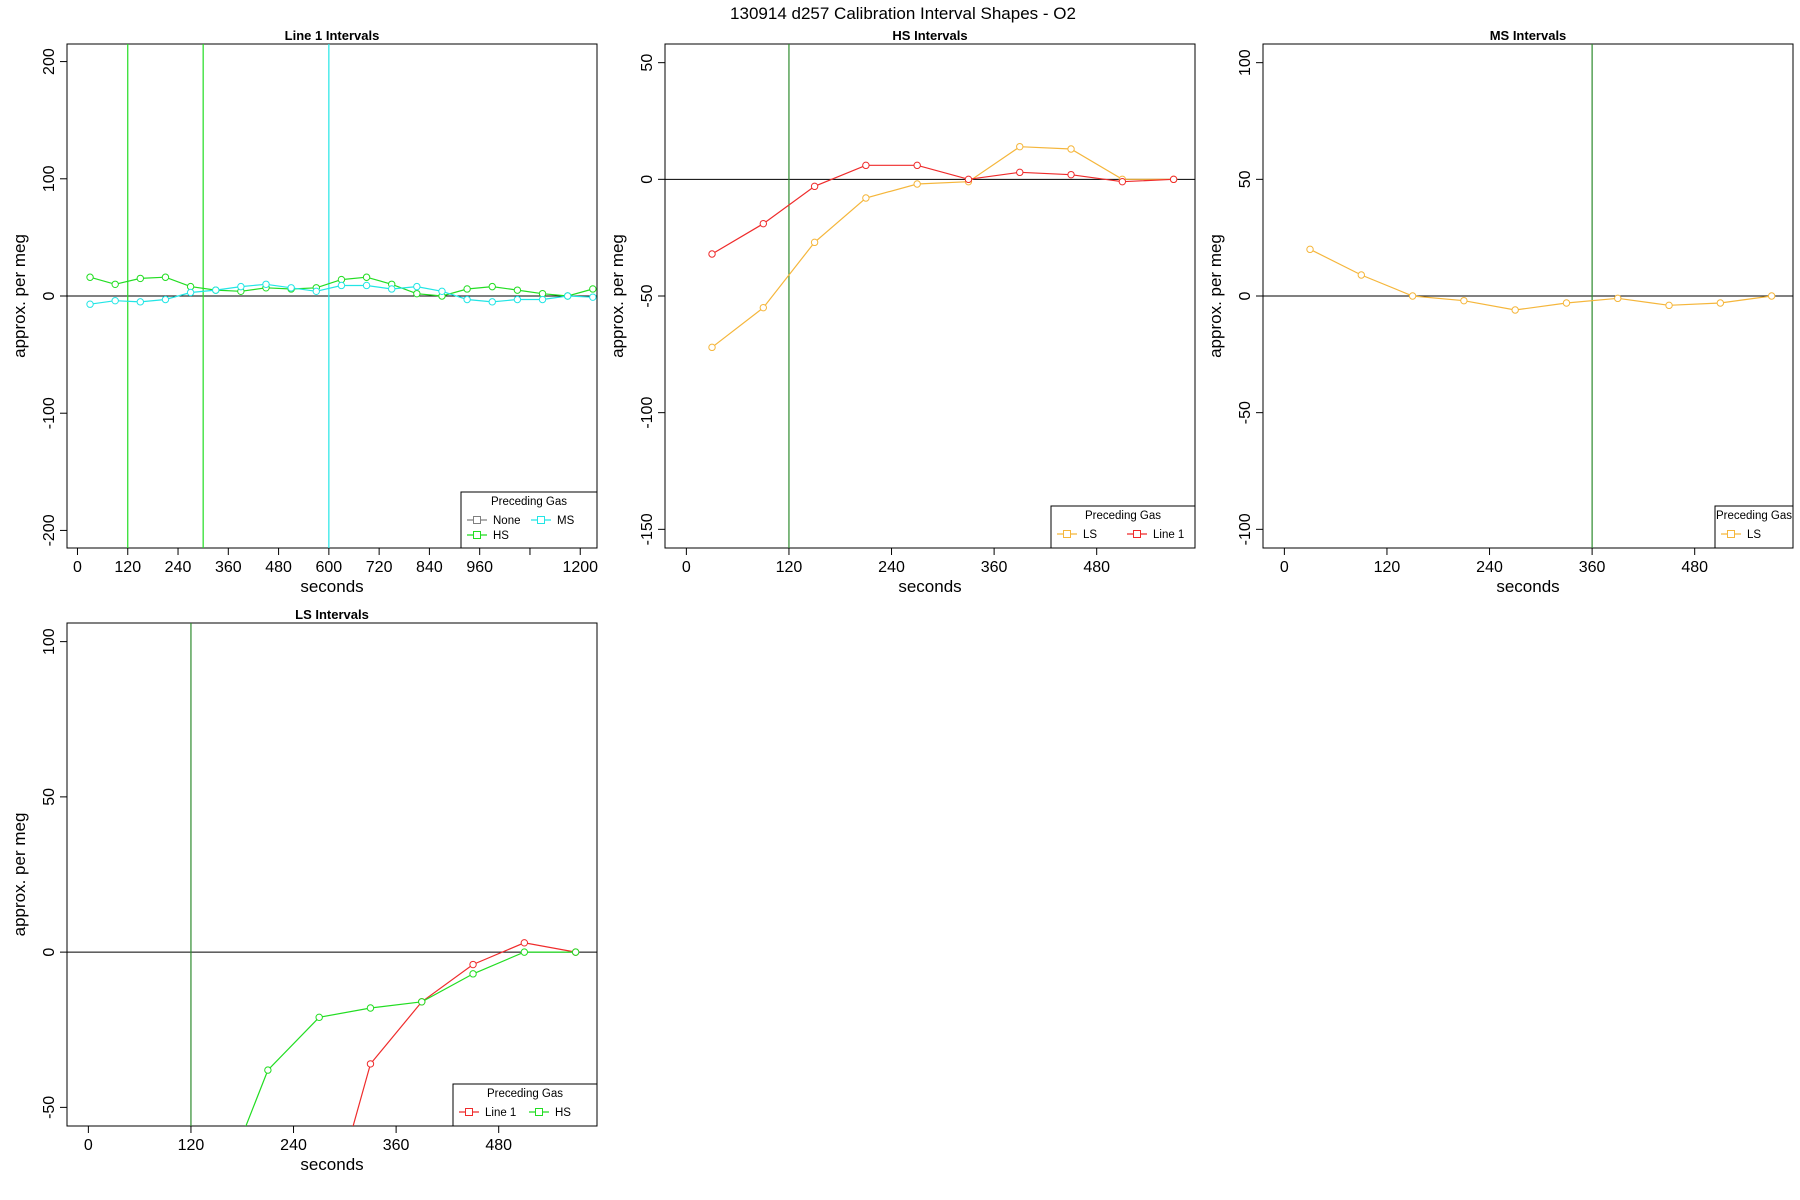 Image resolution: width=1800 pixels, height=1200 pixels. I want to click on panel-title: LS Intervals, so click(332, 614).